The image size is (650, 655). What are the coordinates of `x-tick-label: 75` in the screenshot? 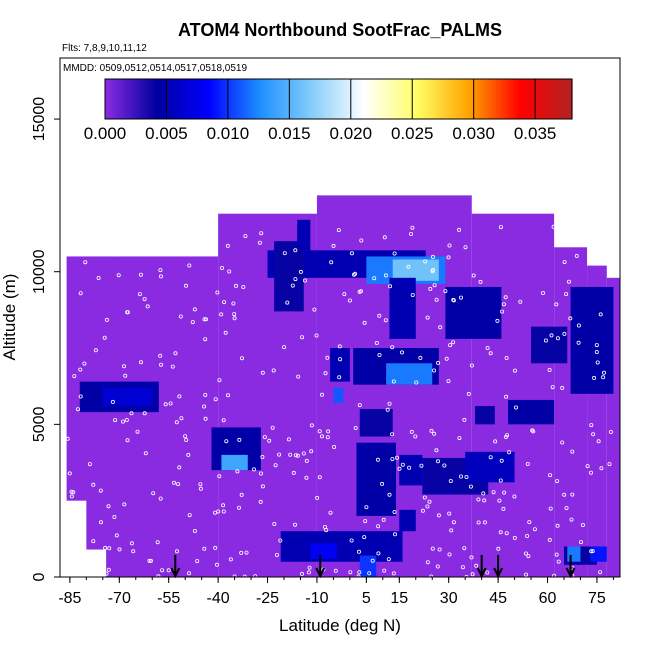 It's located at (597, 598).